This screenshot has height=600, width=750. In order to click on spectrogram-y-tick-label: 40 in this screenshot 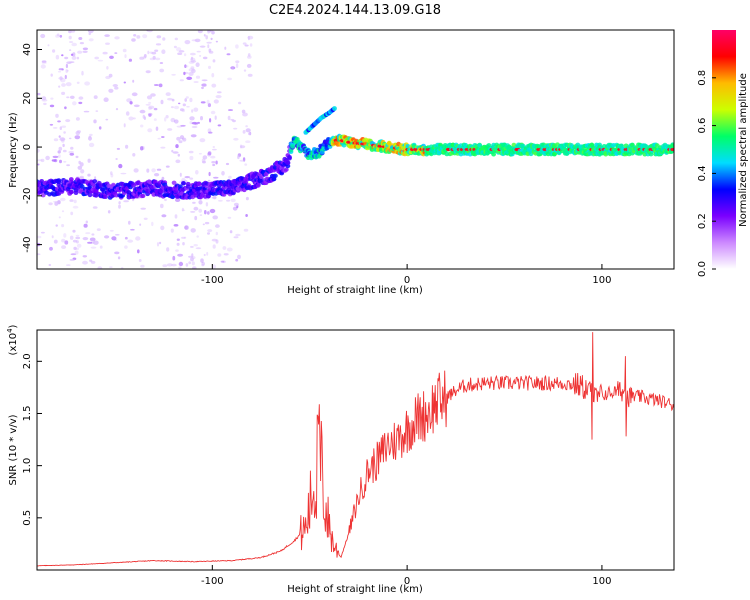, I will do `click(27, 49)`.